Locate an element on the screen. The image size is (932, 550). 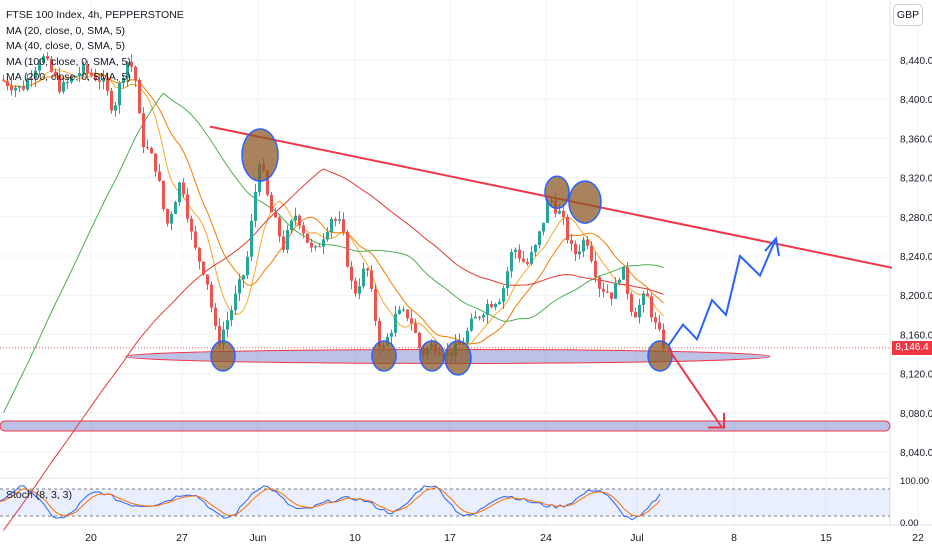
ma40-legend: MA (40, close, 0, SMA, 5) is located at coordinates (66, 46).